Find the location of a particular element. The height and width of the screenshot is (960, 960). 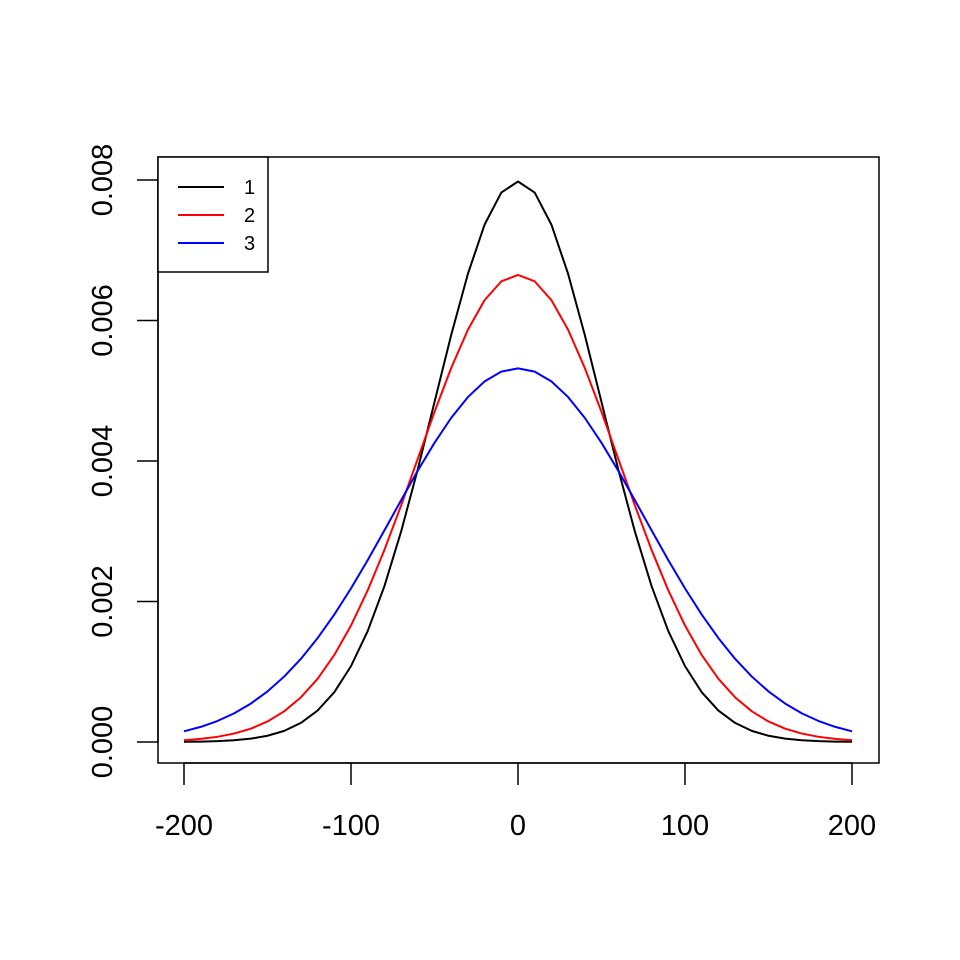

y-tick-label: 0.000 is located at coordinates (103, 742).